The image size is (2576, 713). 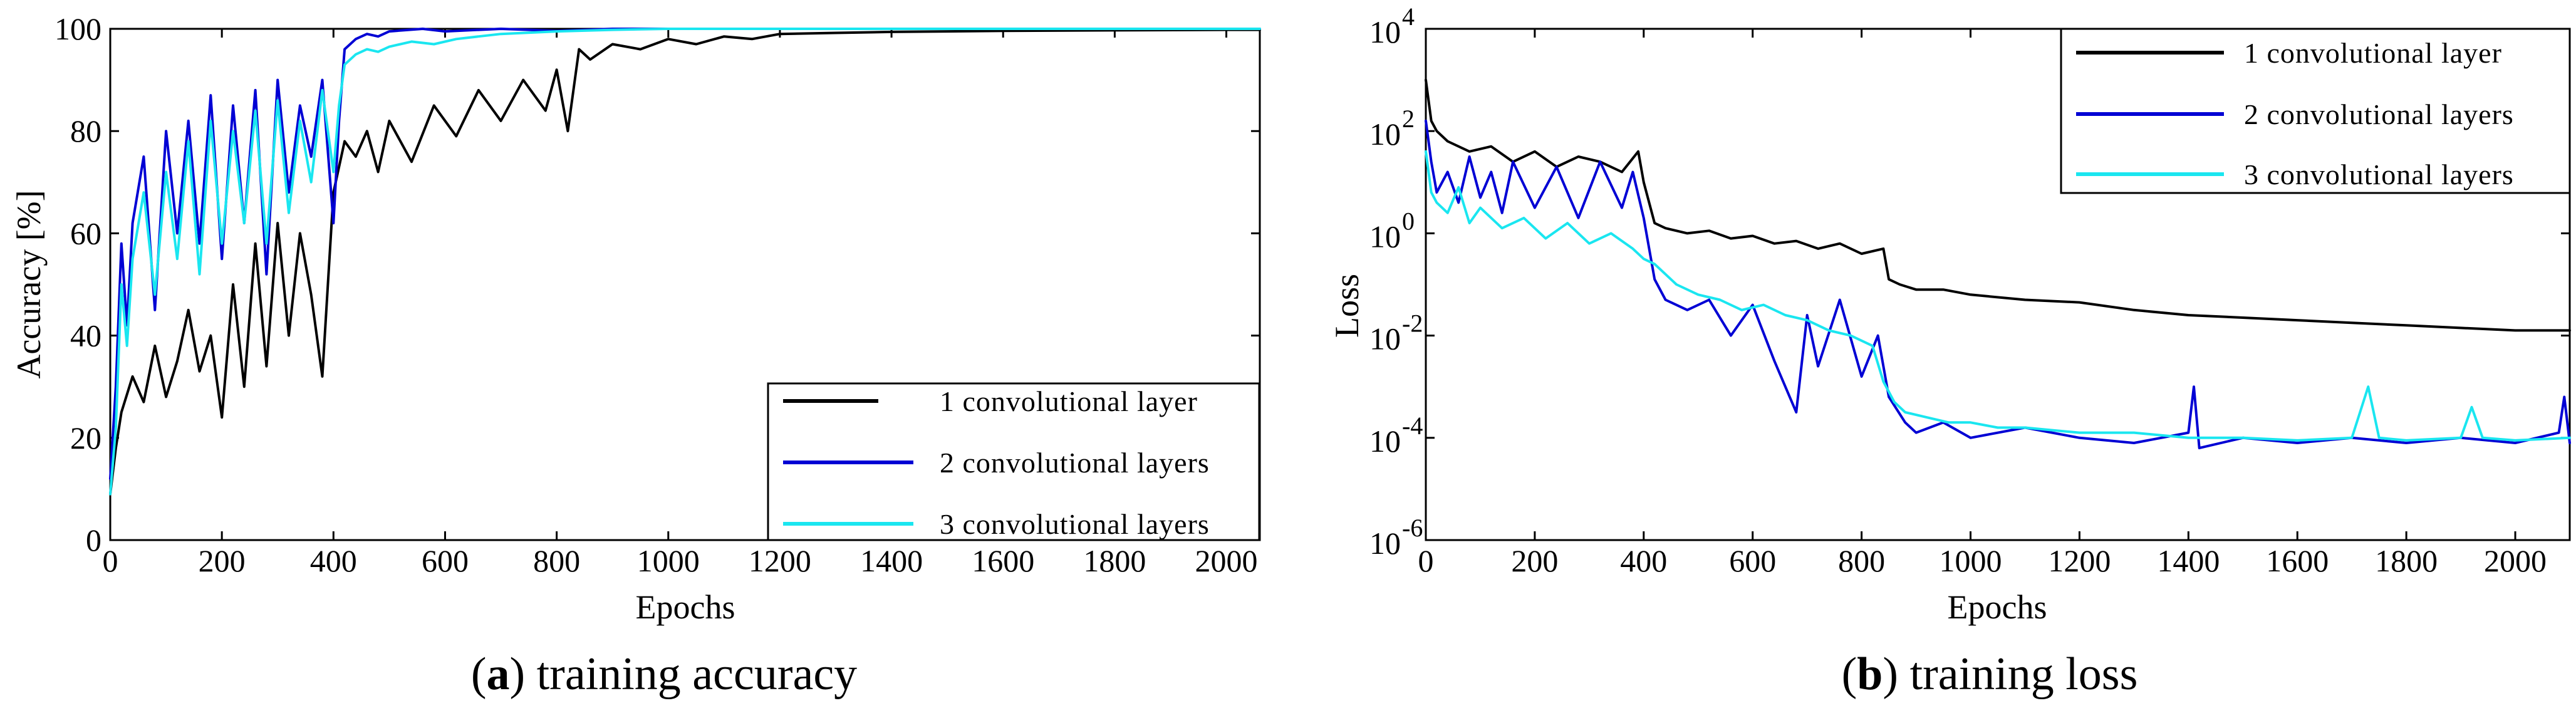 What do you see at coordinates (2188, 560) in the screenshot?
I see `loss-x-tick-label: 1400` at bounding box center [2188, 560].